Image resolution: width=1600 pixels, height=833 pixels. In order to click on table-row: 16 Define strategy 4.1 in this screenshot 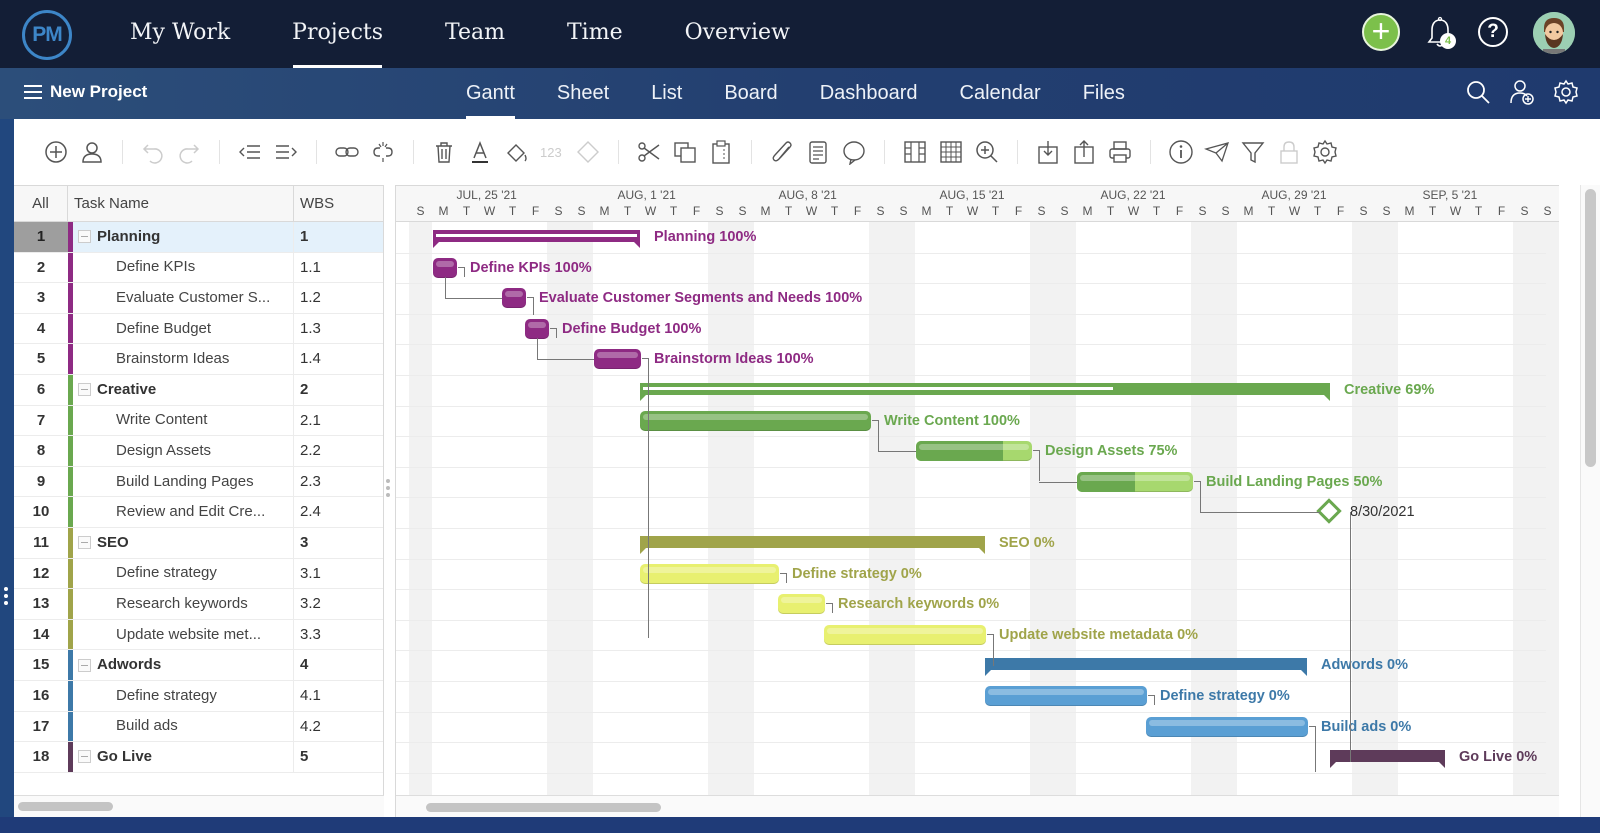, I will do `click(198, 696)`.